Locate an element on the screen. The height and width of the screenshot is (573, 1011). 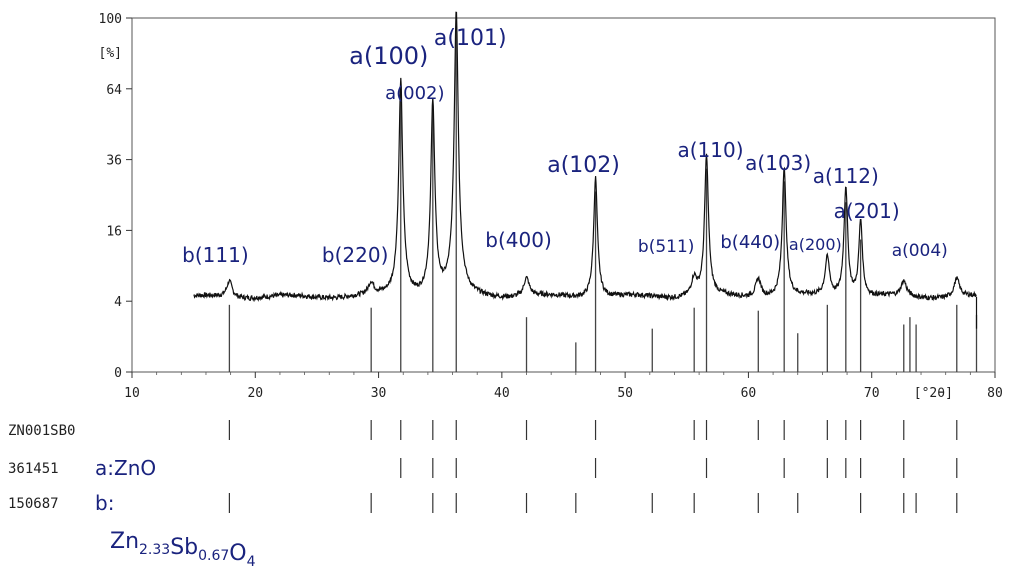
peak-label: b(111) is located at coordinates (215, 255).